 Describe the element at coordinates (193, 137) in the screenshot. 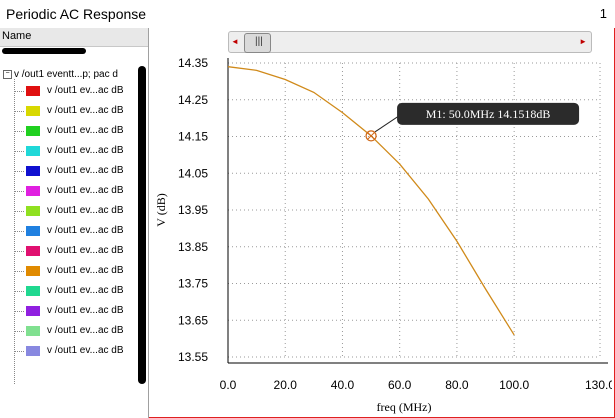

I see `y-tick-label: 14.15` at that location.